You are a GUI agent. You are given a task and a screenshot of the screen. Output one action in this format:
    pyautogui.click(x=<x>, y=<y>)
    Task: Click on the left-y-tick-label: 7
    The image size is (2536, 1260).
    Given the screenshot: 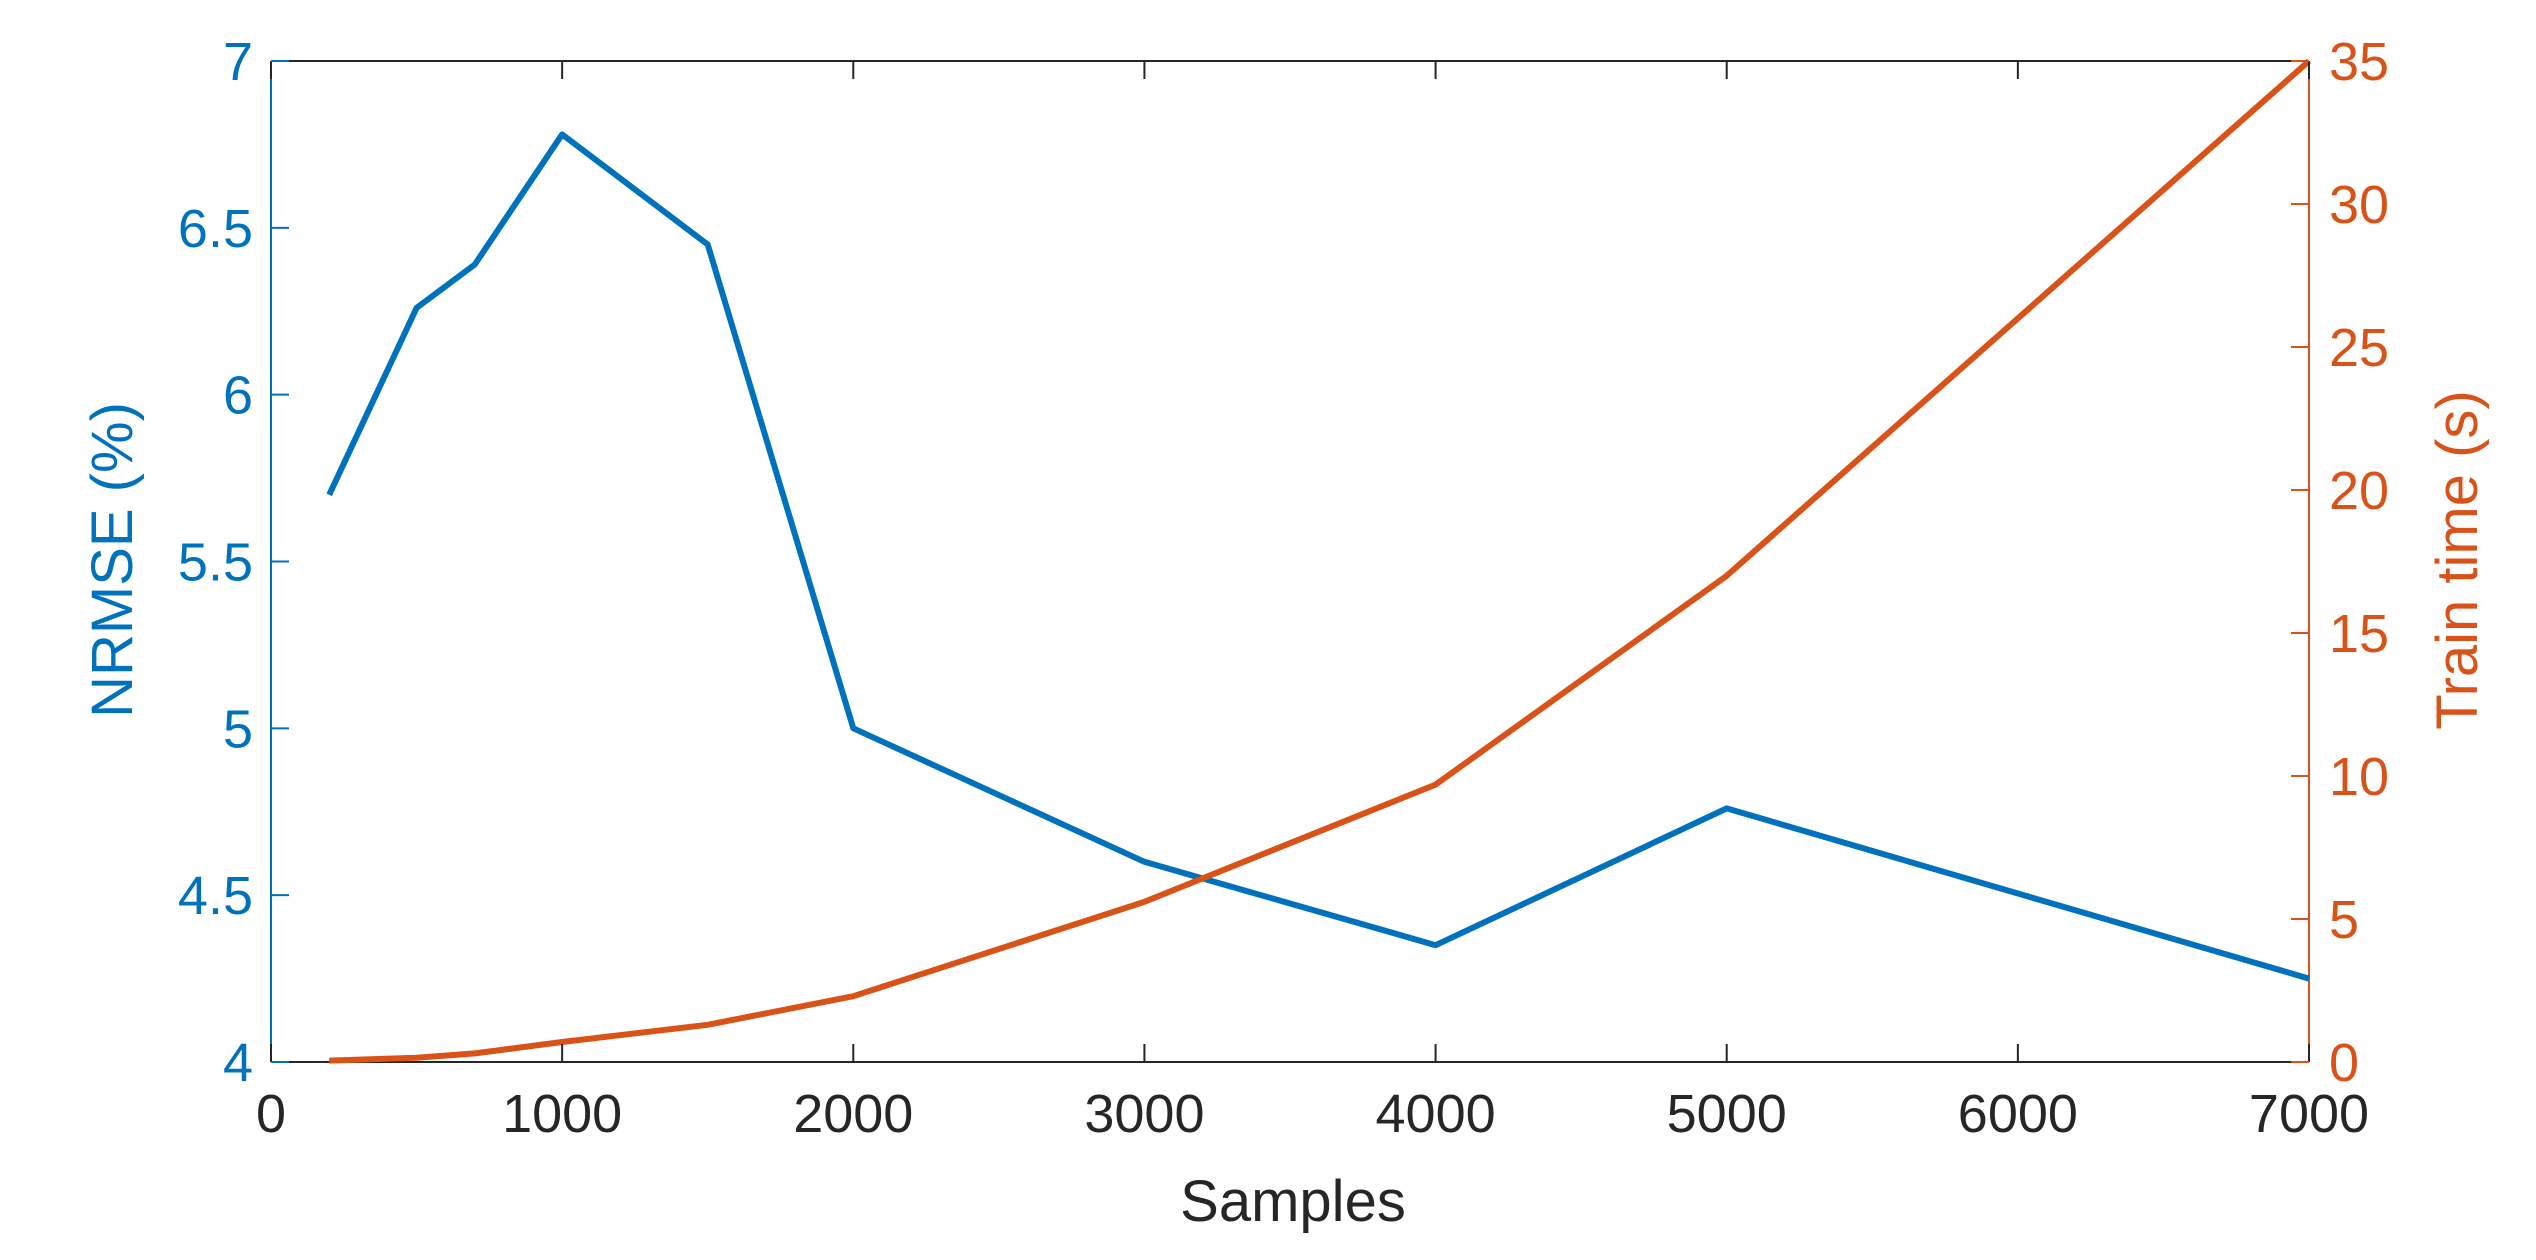 What is the action you would take?
    pyautogui.click(x=238, y=62)
    